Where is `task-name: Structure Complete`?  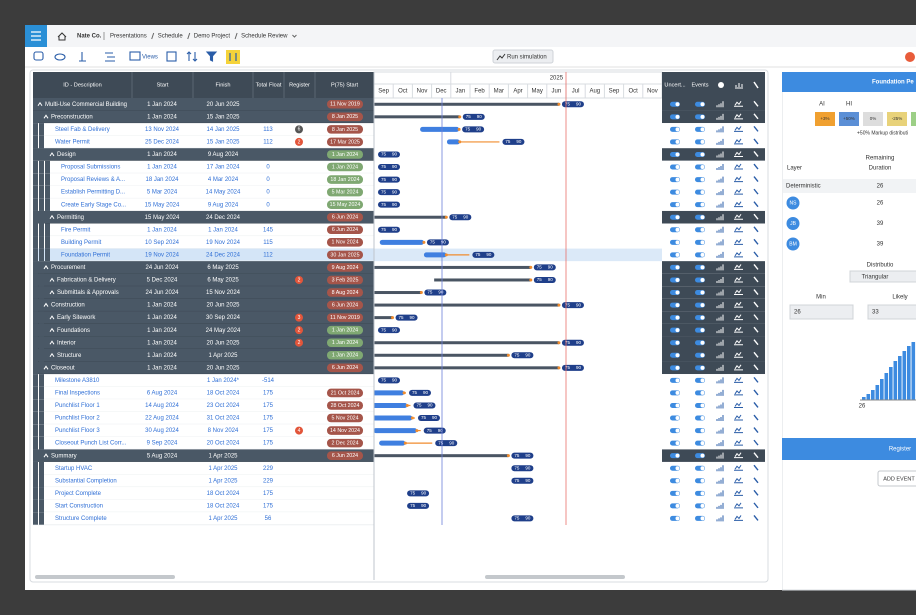
task-name: Structure Complete is located at coordinates (81, 519).